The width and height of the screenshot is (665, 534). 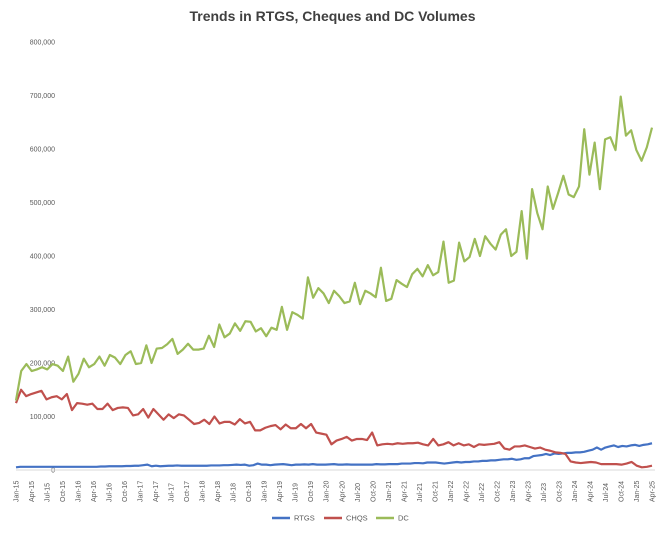 I want to click on x-tick-label: Jan-18, so click(x=203, y=491).